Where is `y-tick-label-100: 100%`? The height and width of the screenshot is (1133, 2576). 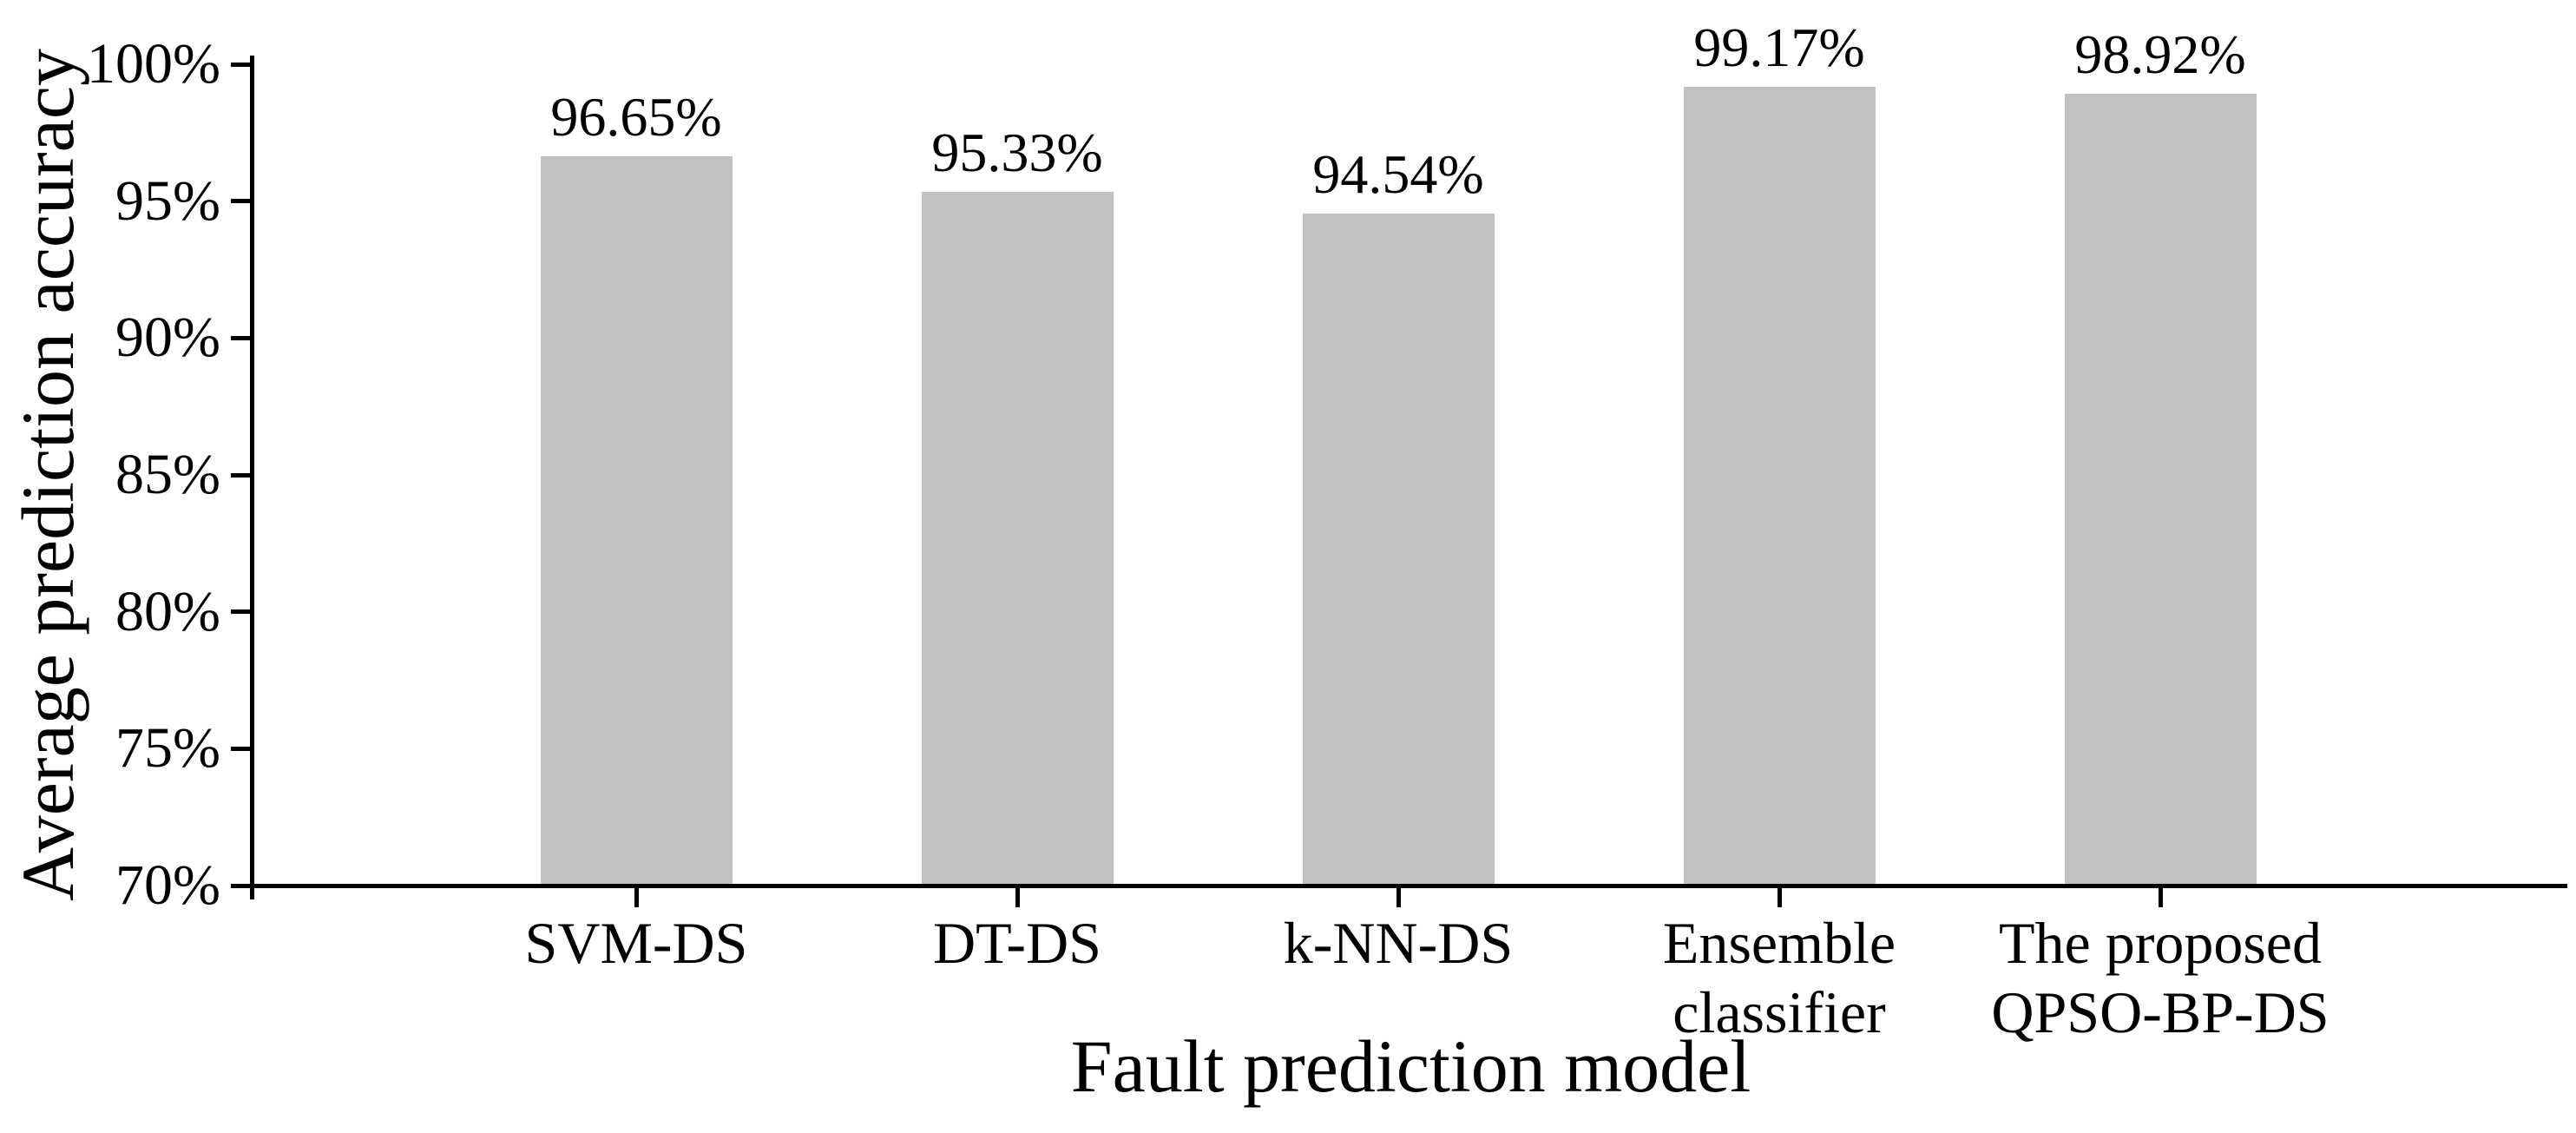 y-tick-label-100: 100% is located at coordinates (153, 64).